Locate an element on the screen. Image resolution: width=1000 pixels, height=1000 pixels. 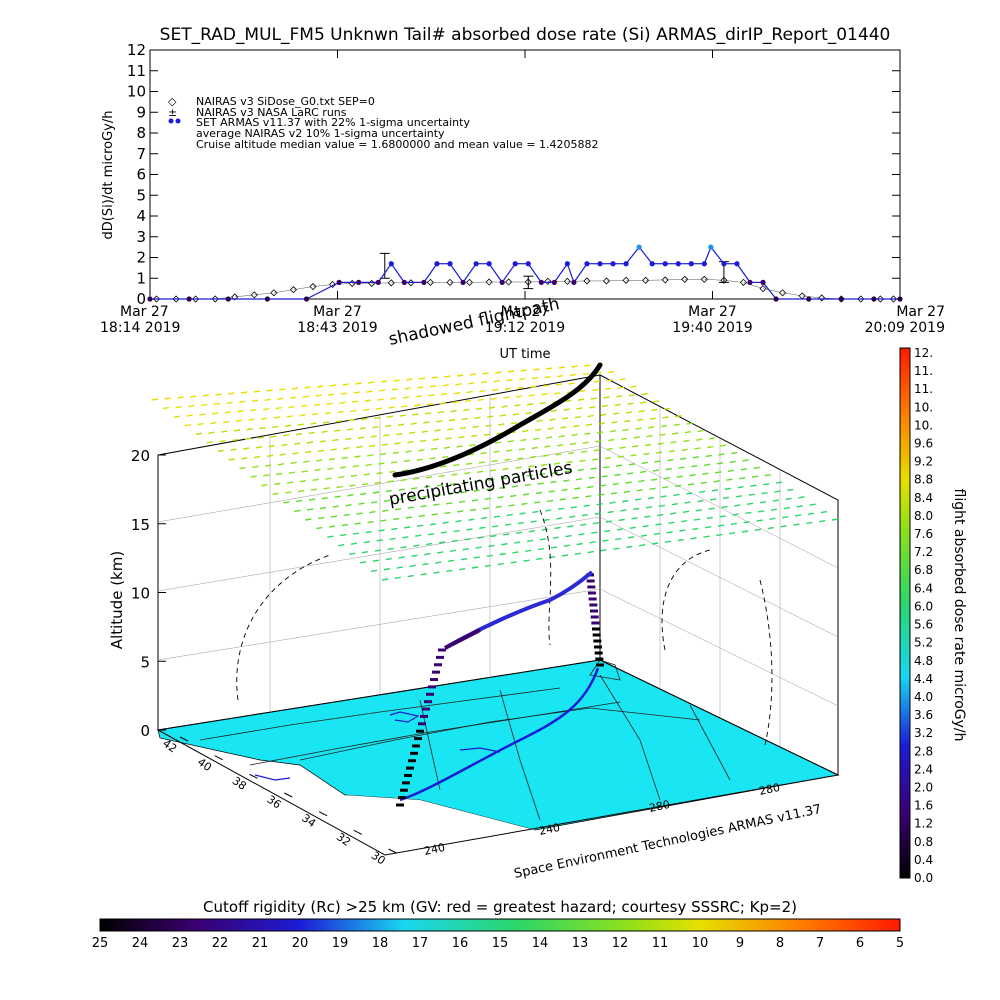
lon-tick-label: 280 is located at coordinates (659, 806).